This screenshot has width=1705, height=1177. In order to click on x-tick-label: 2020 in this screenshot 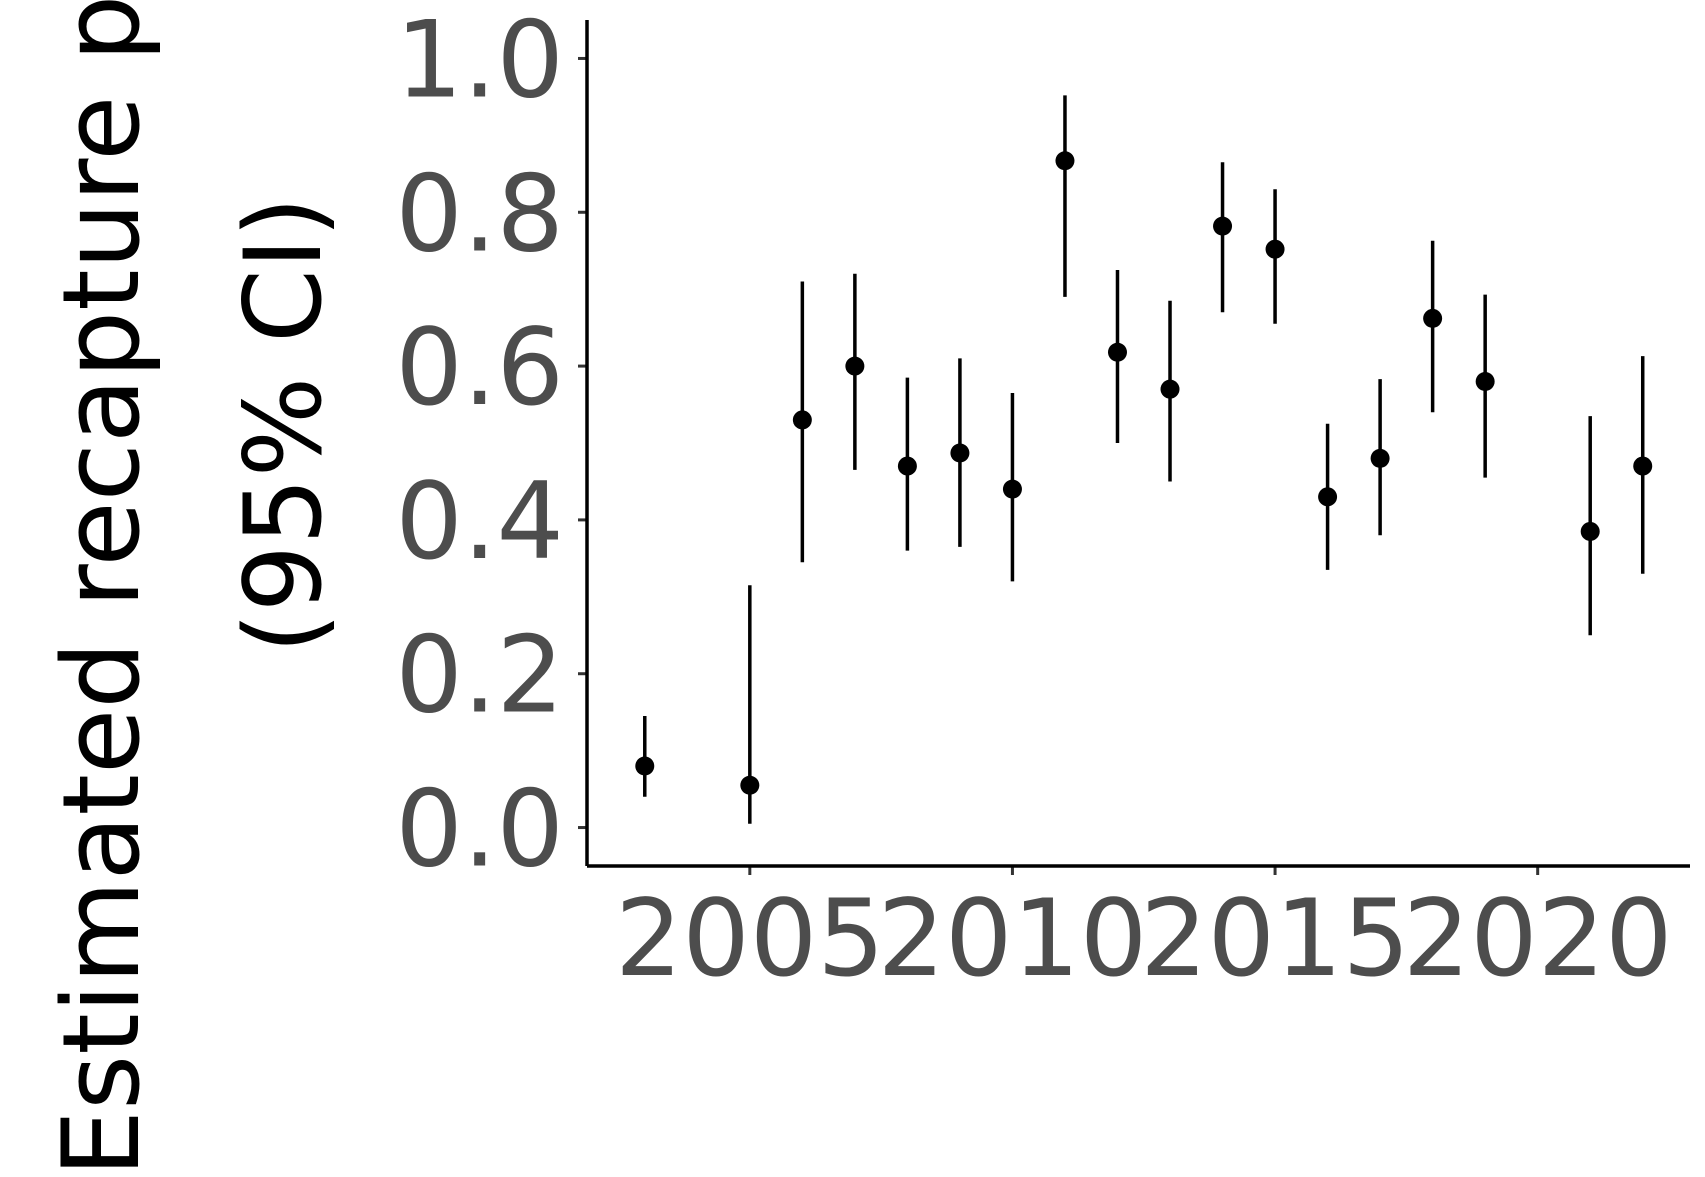, I will do `click(1538, 938)`.